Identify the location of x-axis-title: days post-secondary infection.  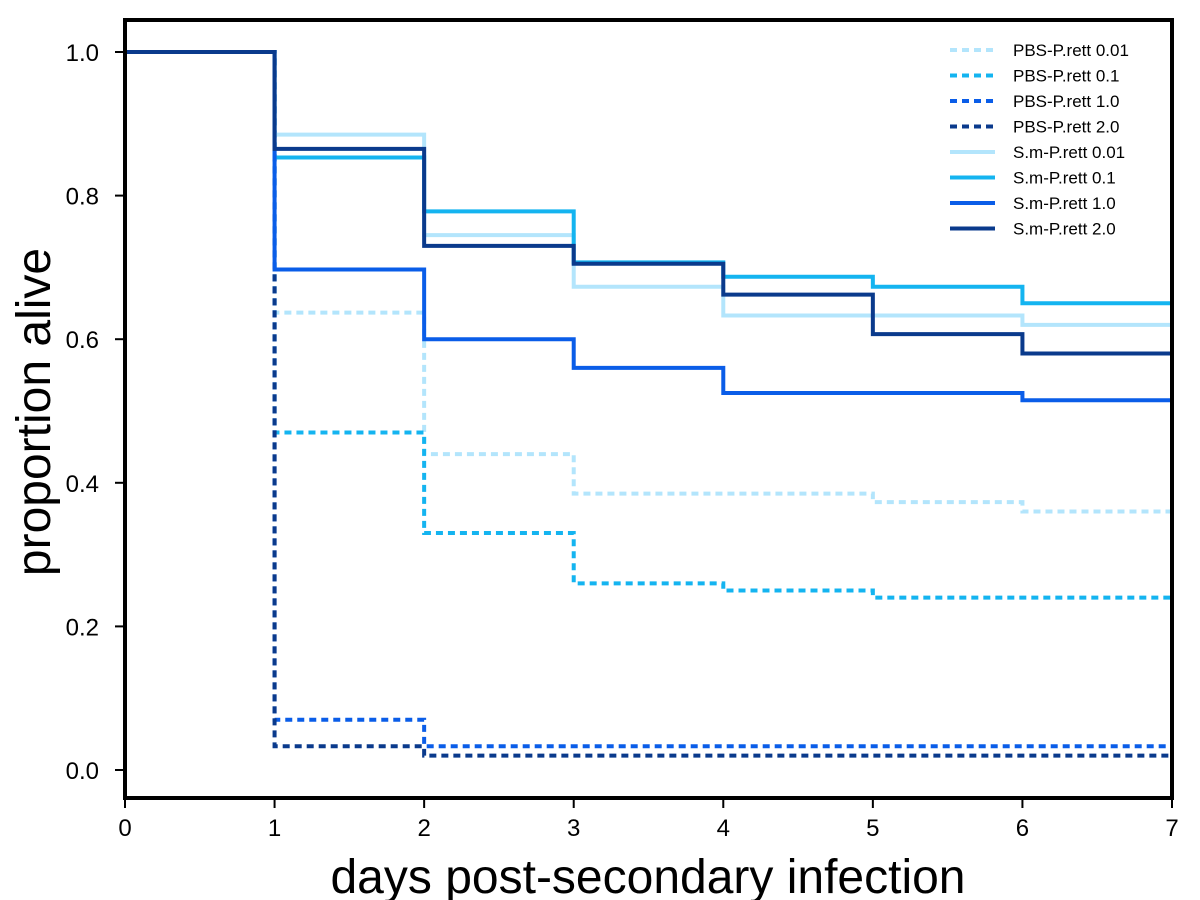
(647, 875).